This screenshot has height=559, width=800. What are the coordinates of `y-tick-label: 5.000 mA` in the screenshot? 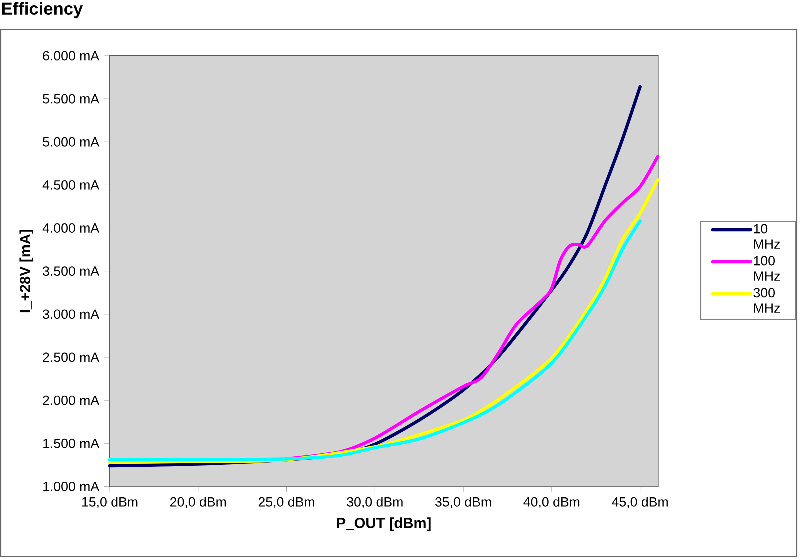 It's located at (71, 142).